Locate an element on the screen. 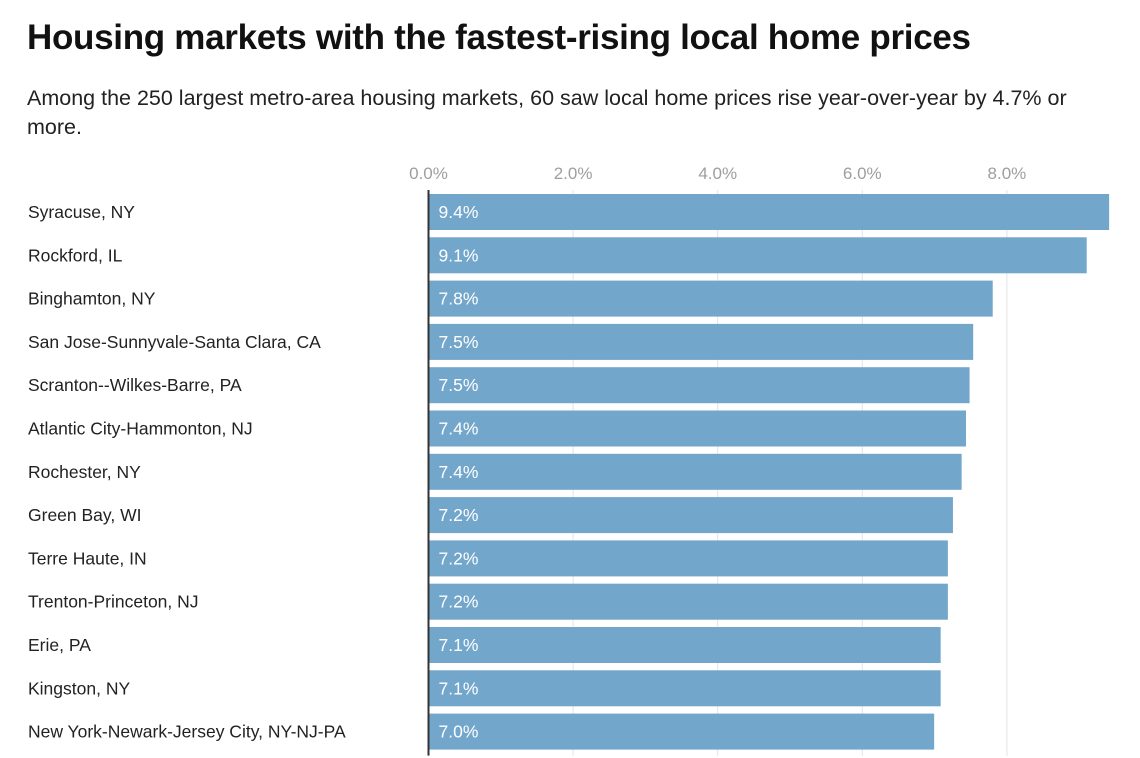 This screenshot has height=758, width=1140. category-label: Rockford, IL is located at coordinates (75, 255).